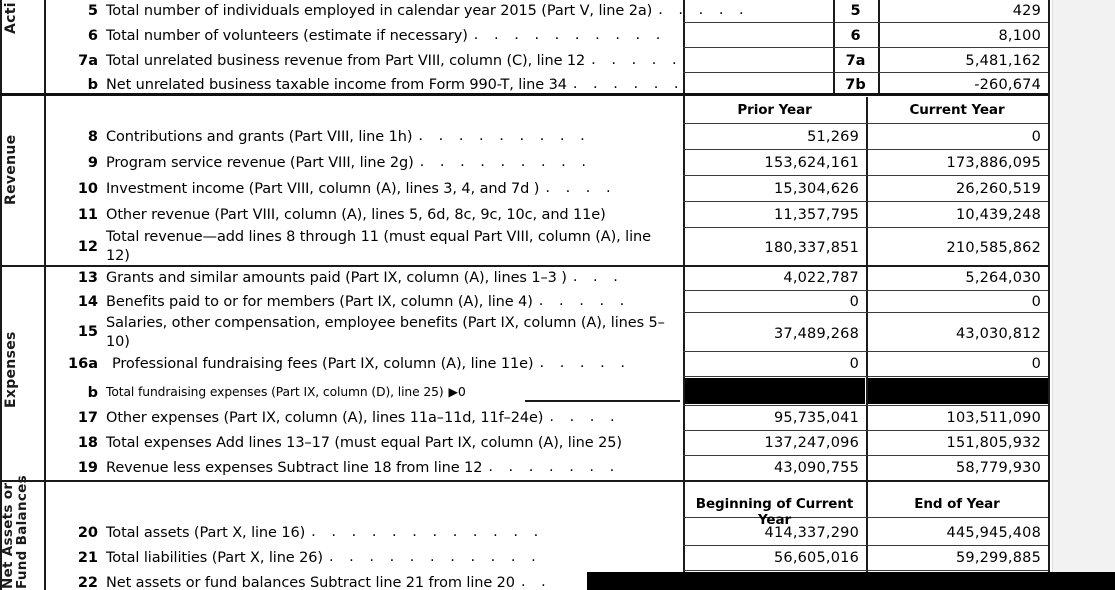  Describe the element at coordinates (816, 558) in the screenshot. I see `beginning-value-line-21: 56,605,016` at that location.